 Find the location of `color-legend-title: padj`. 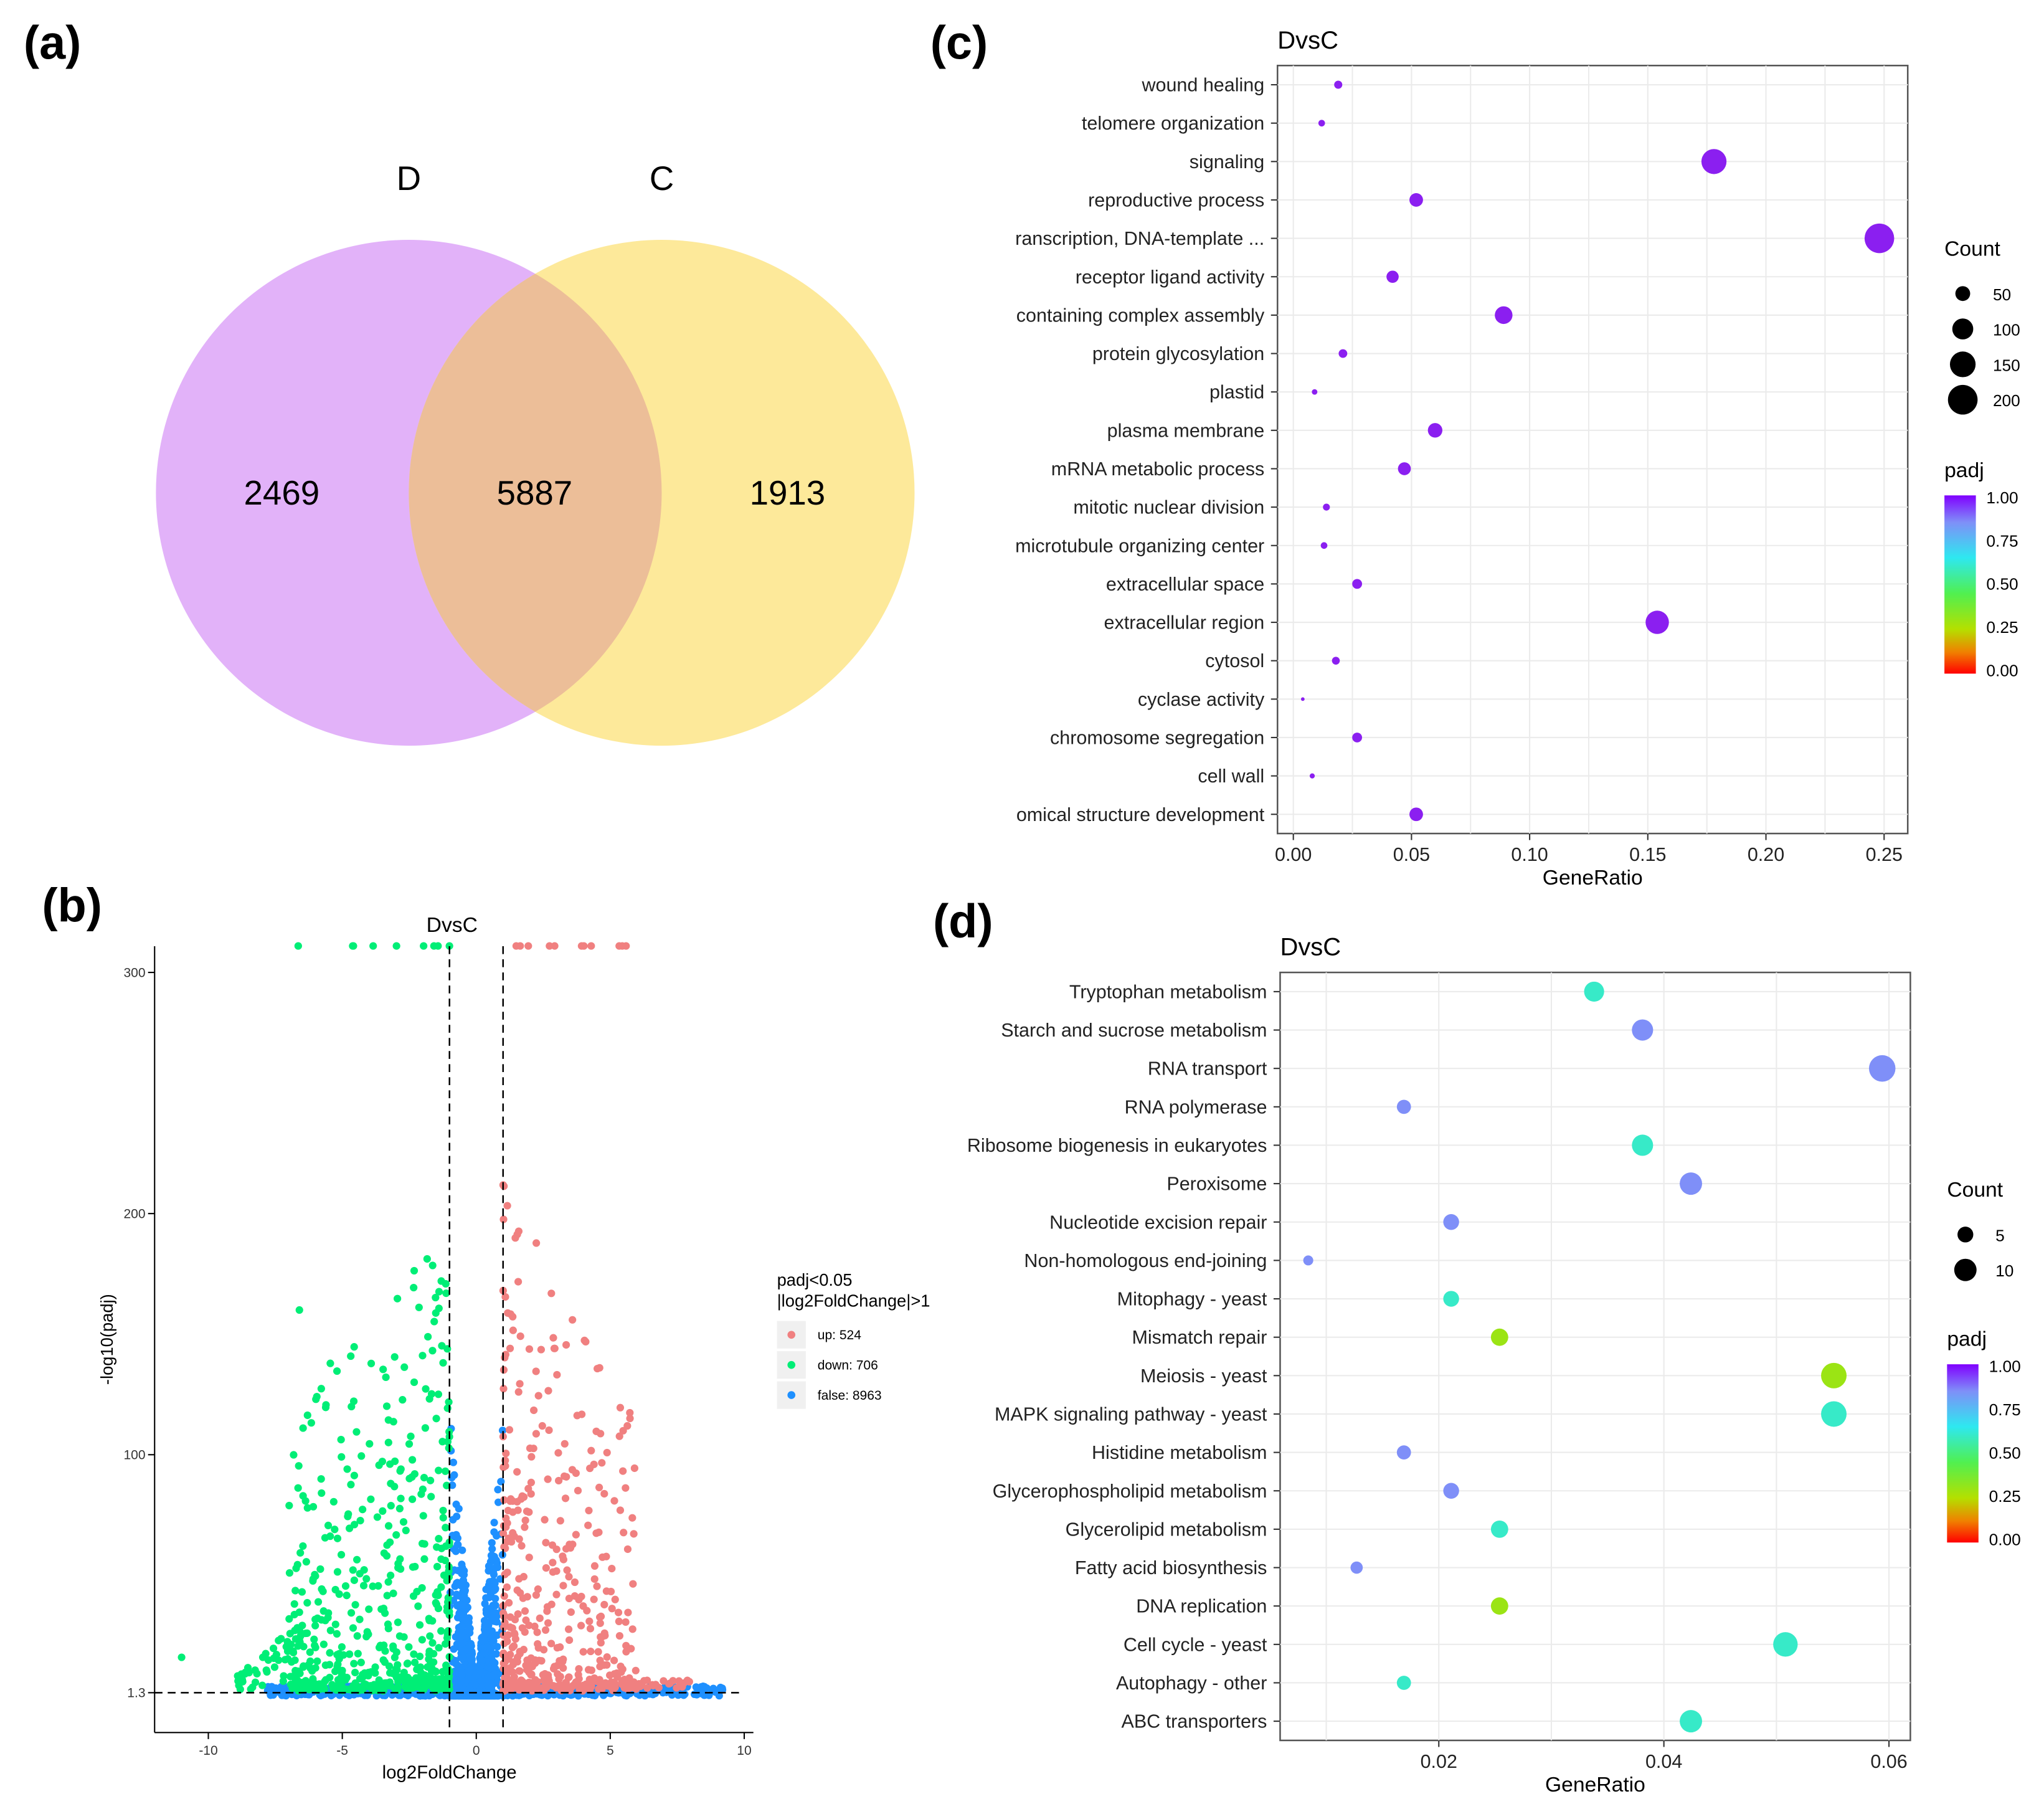

color-legend-title: padj is located at coordinates (1967, 1339).